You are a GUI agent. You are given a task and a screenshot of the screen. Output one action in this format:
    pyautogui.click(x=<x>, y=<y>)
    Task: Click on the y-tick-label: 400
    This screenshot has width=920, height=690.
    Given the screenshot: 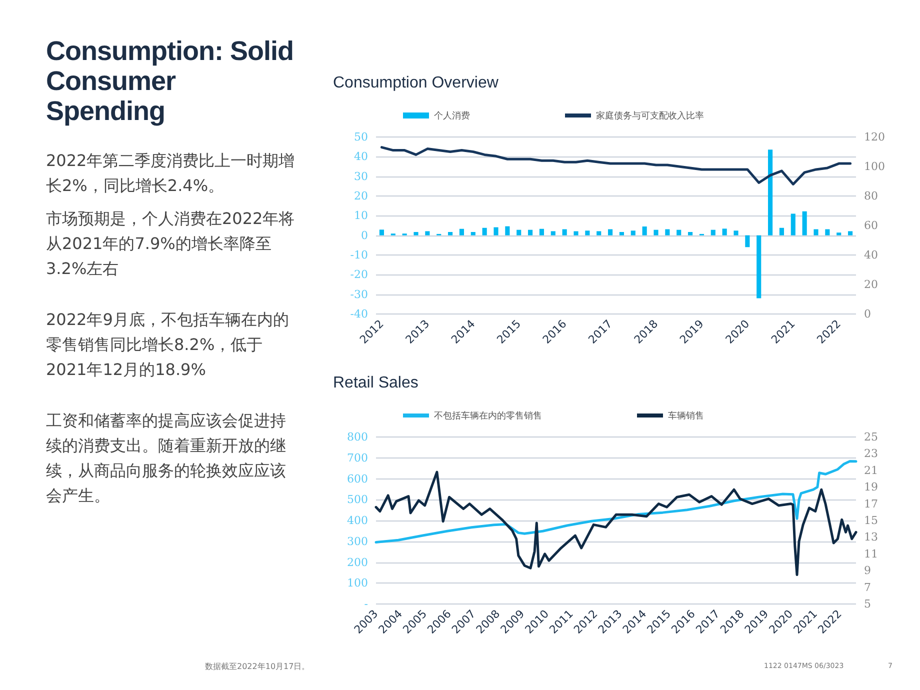 What is the action you would take?
    pyautogui.click(x=357, y=520)
    